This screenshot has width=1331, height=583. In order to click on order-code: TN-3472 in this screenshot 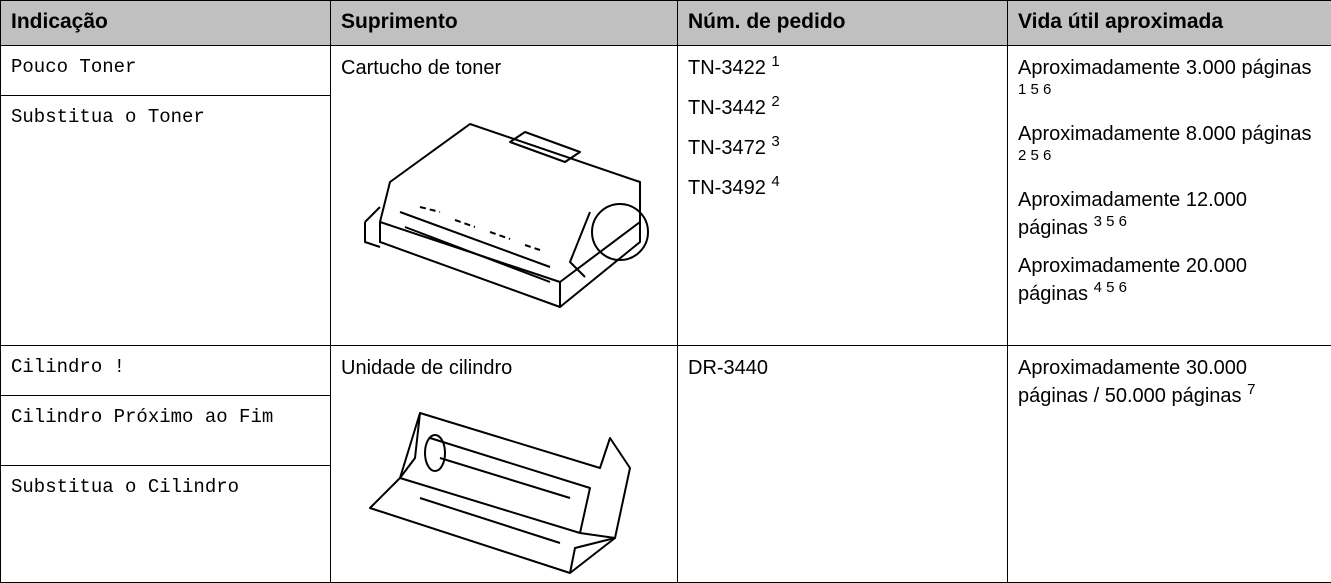, I will do `click(727, 148)`.